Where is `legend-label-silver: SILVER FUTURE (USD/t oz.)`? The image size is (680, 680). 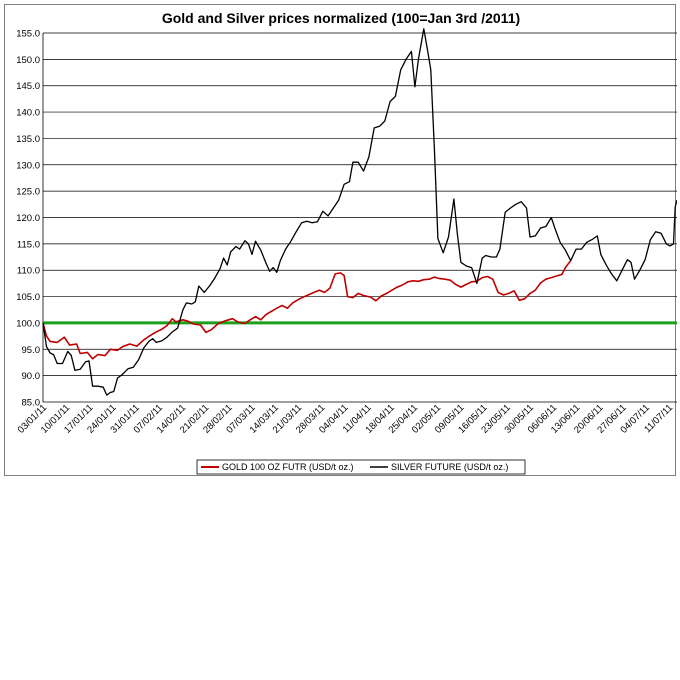
legend-label-silver: SILVER FUTURE (USD/t oz.) is located at coordinates (449, 467).